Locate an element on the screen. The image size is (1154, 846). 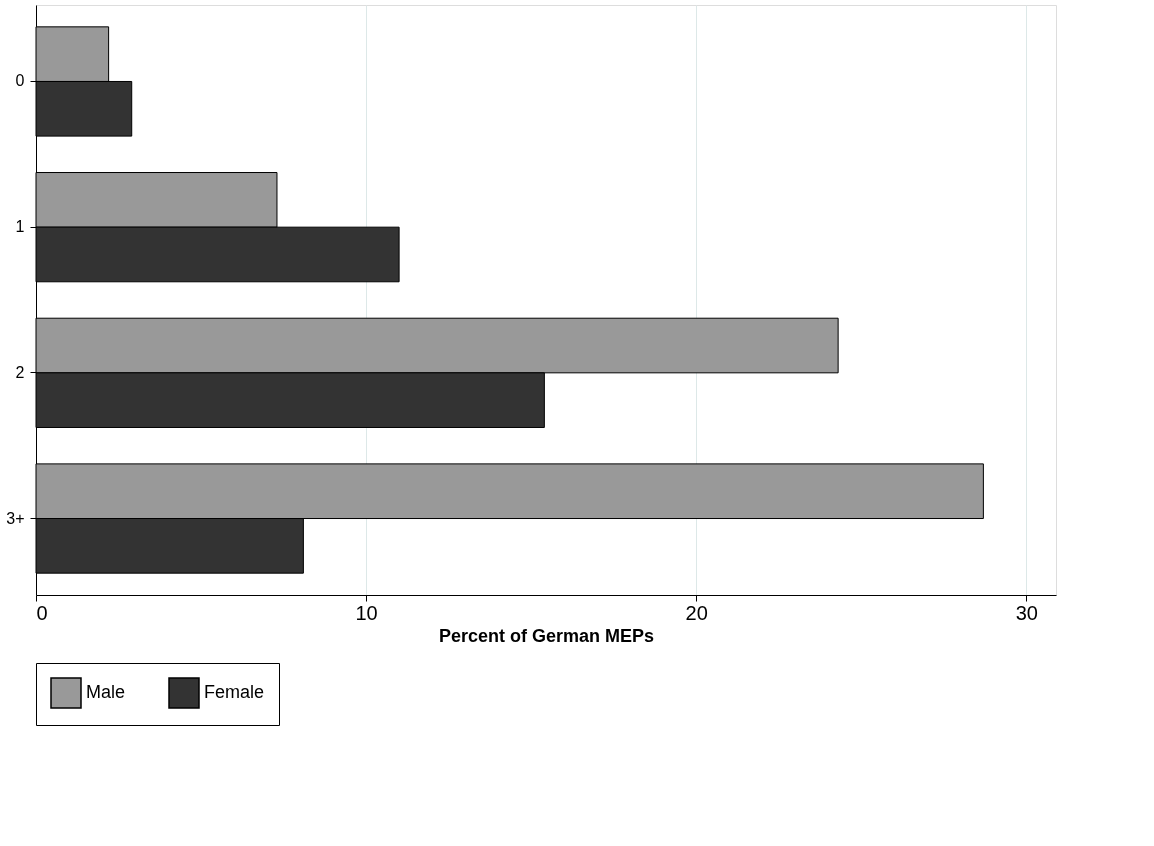
y-tick-label: 0 is located at coordinates (20, 81).